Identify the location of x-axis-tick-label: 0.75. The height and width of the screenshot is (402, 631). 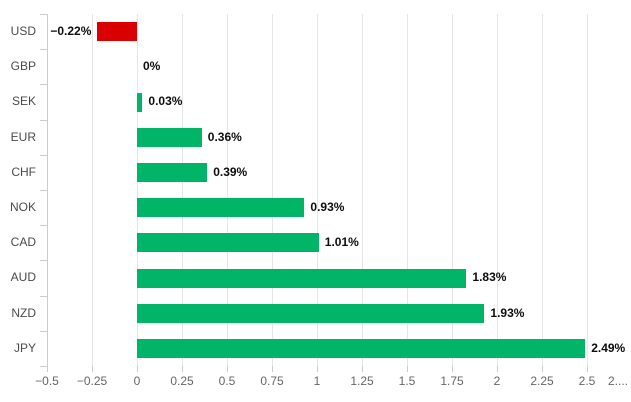
(272, 381).